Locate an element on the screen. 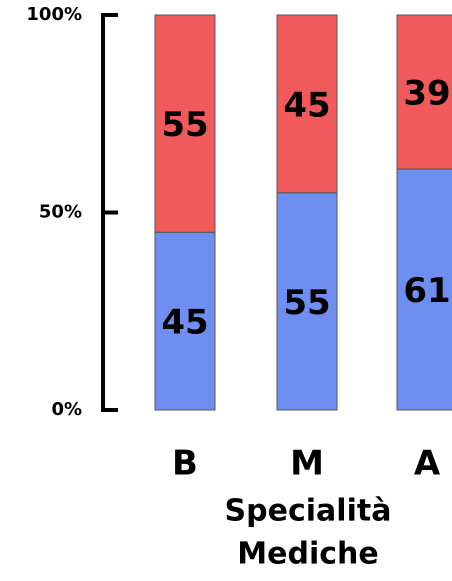  x-tick-label: B is located at coordinates (185, 464).